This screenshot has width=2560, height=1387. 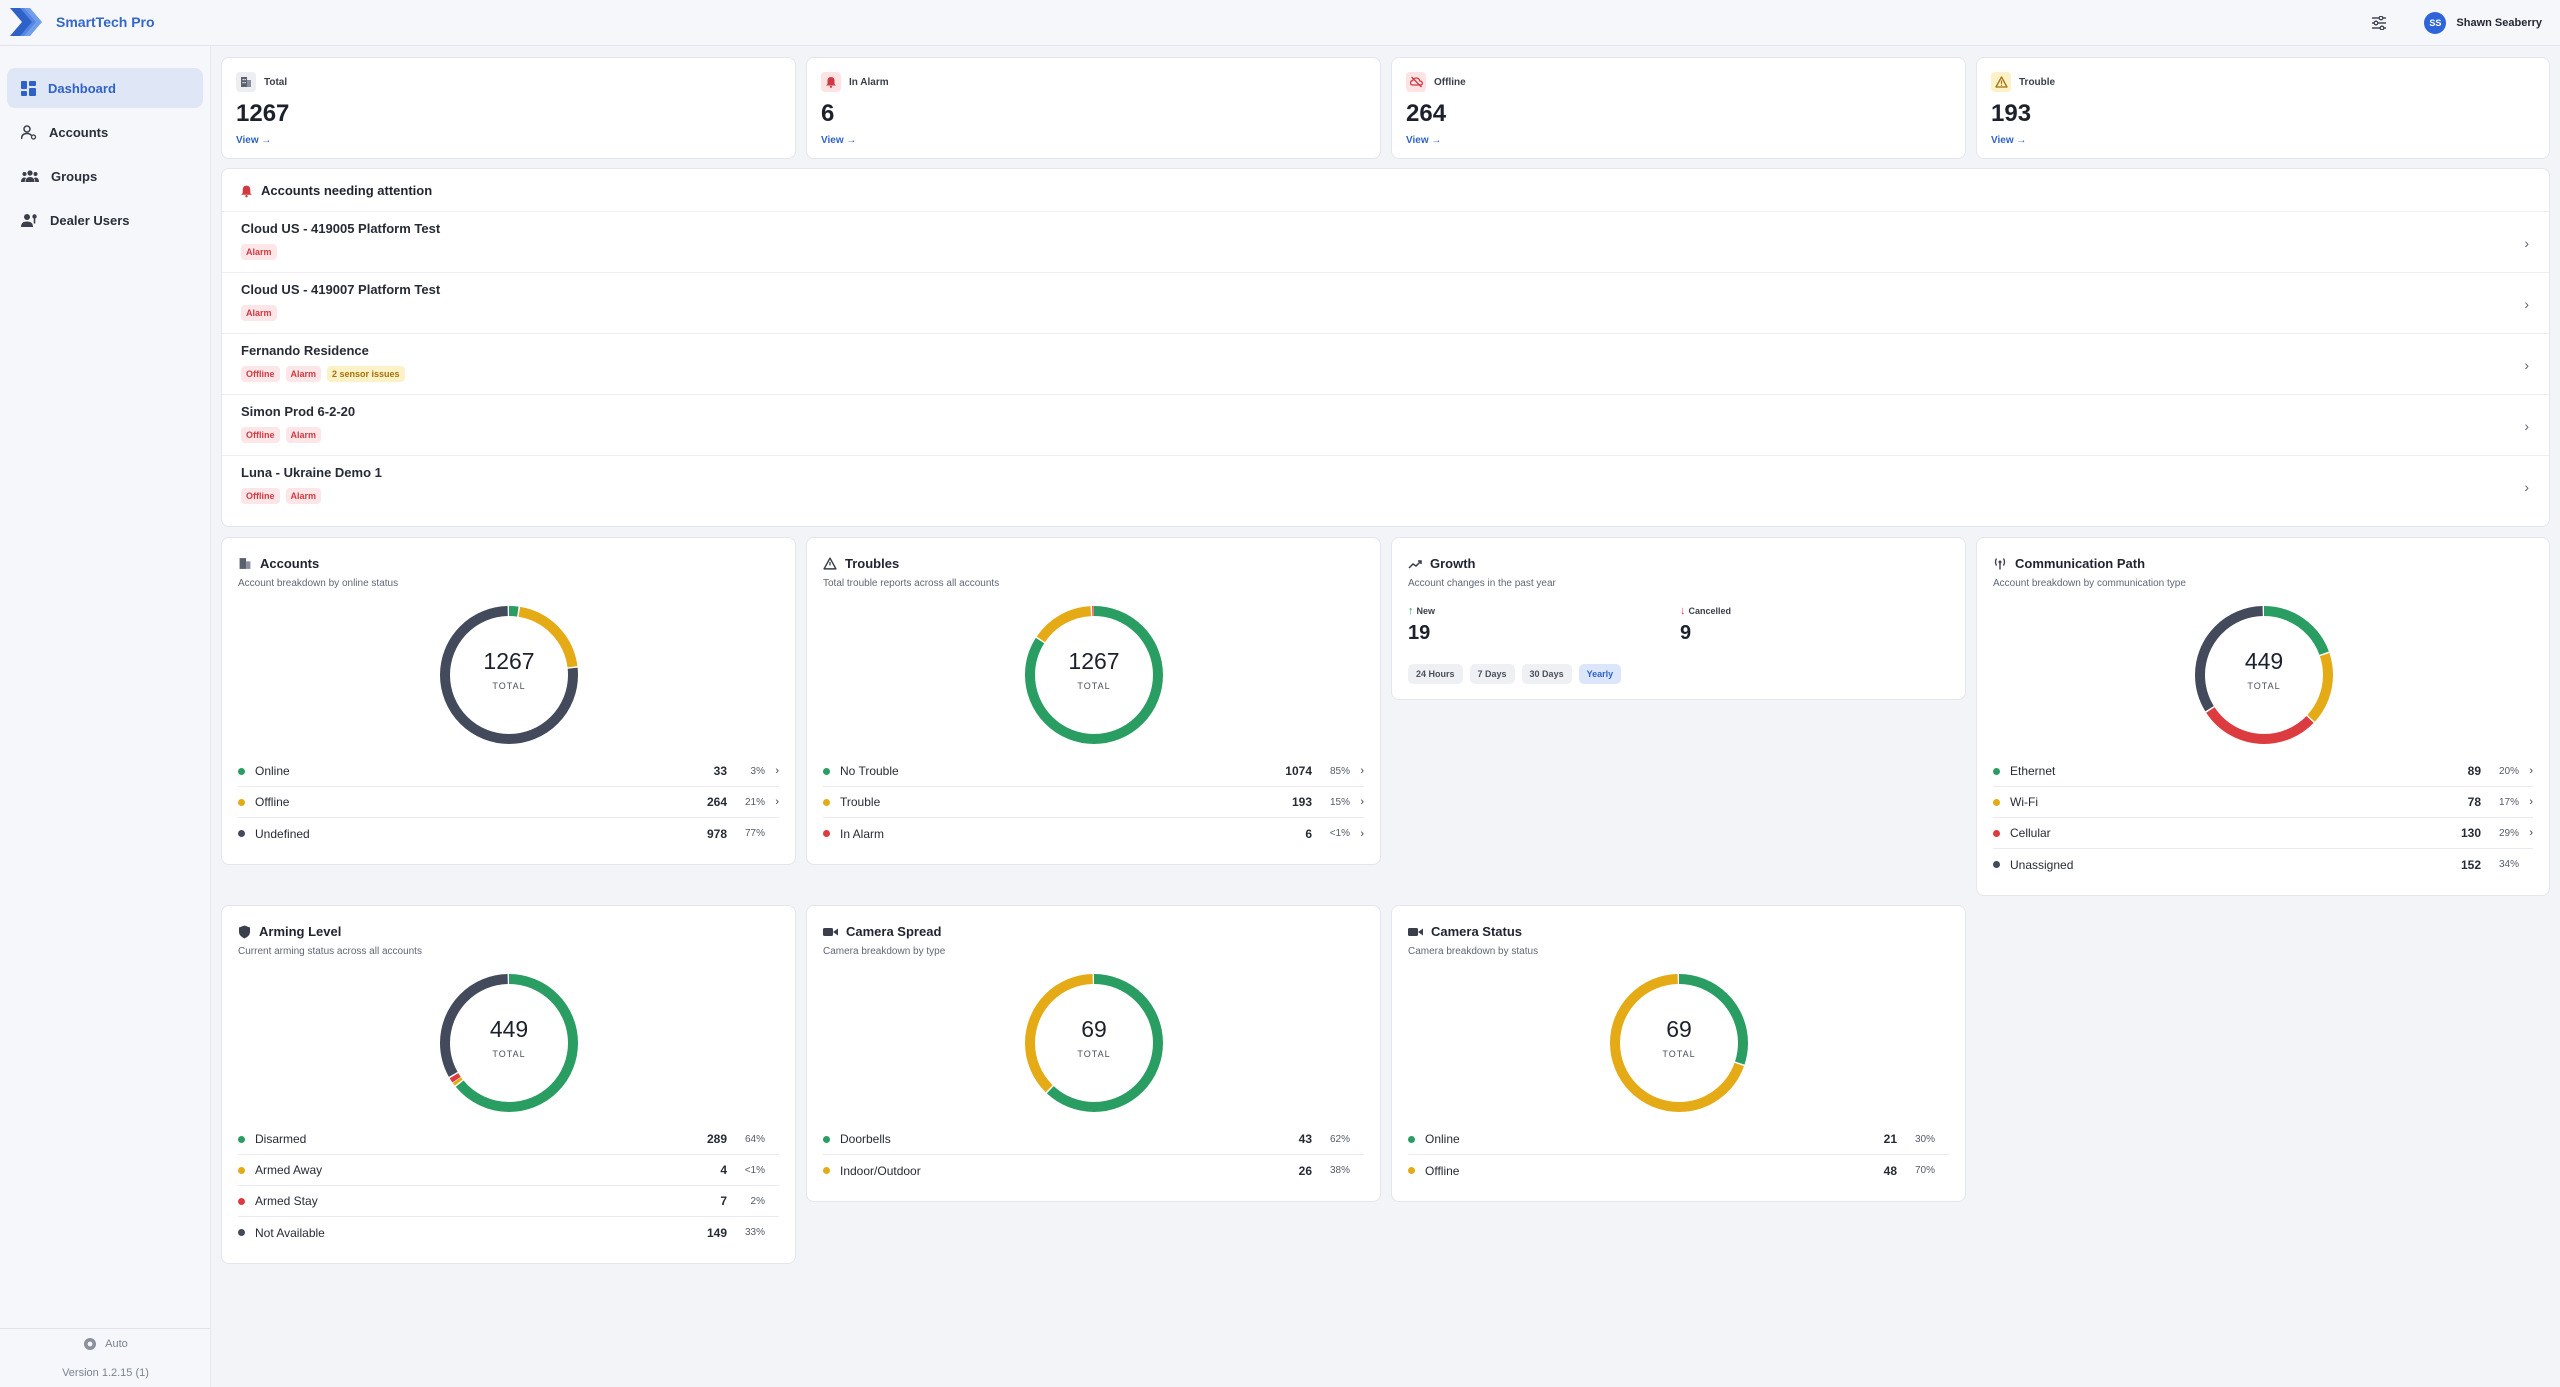 I want to click on status-badge: Offline, so click(x=260, y=496).